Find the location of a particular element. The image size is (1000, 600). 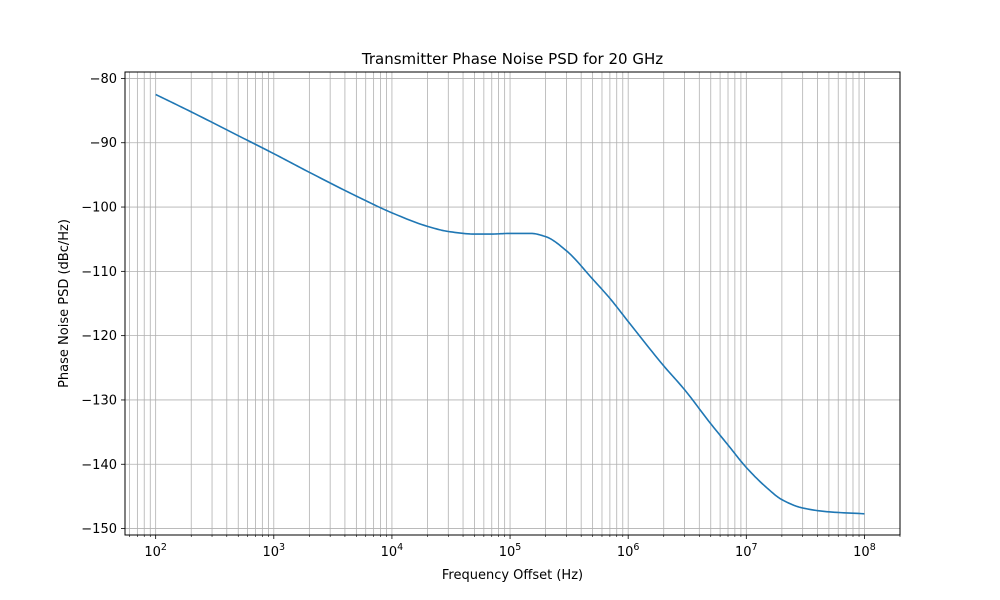

y-tick-label: −120 is located at coordinates (99, 336).